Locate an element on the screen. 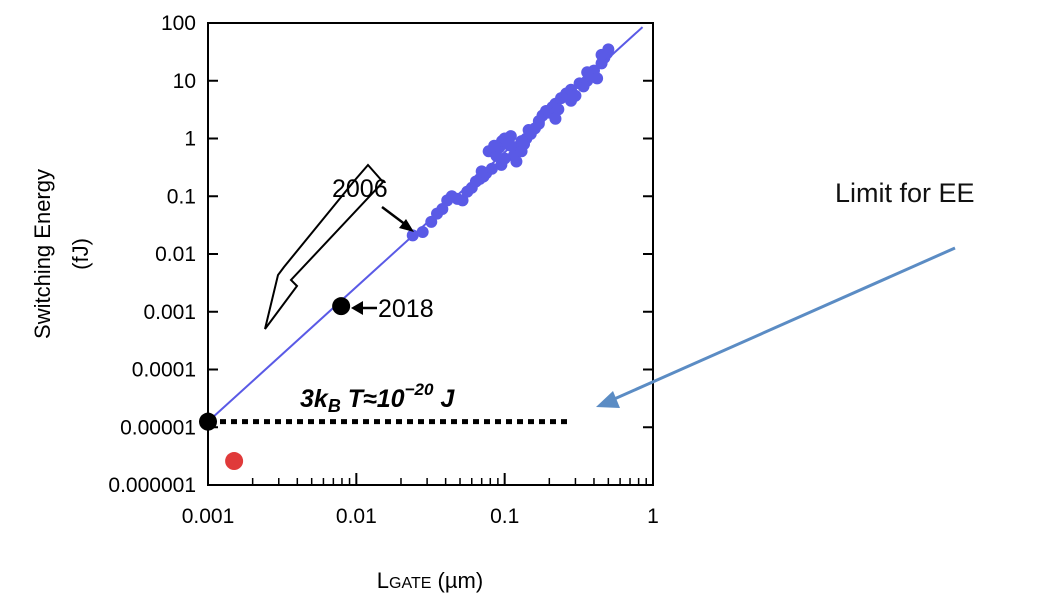  x-tick-label: 1 is located at coordinates (653, 516).